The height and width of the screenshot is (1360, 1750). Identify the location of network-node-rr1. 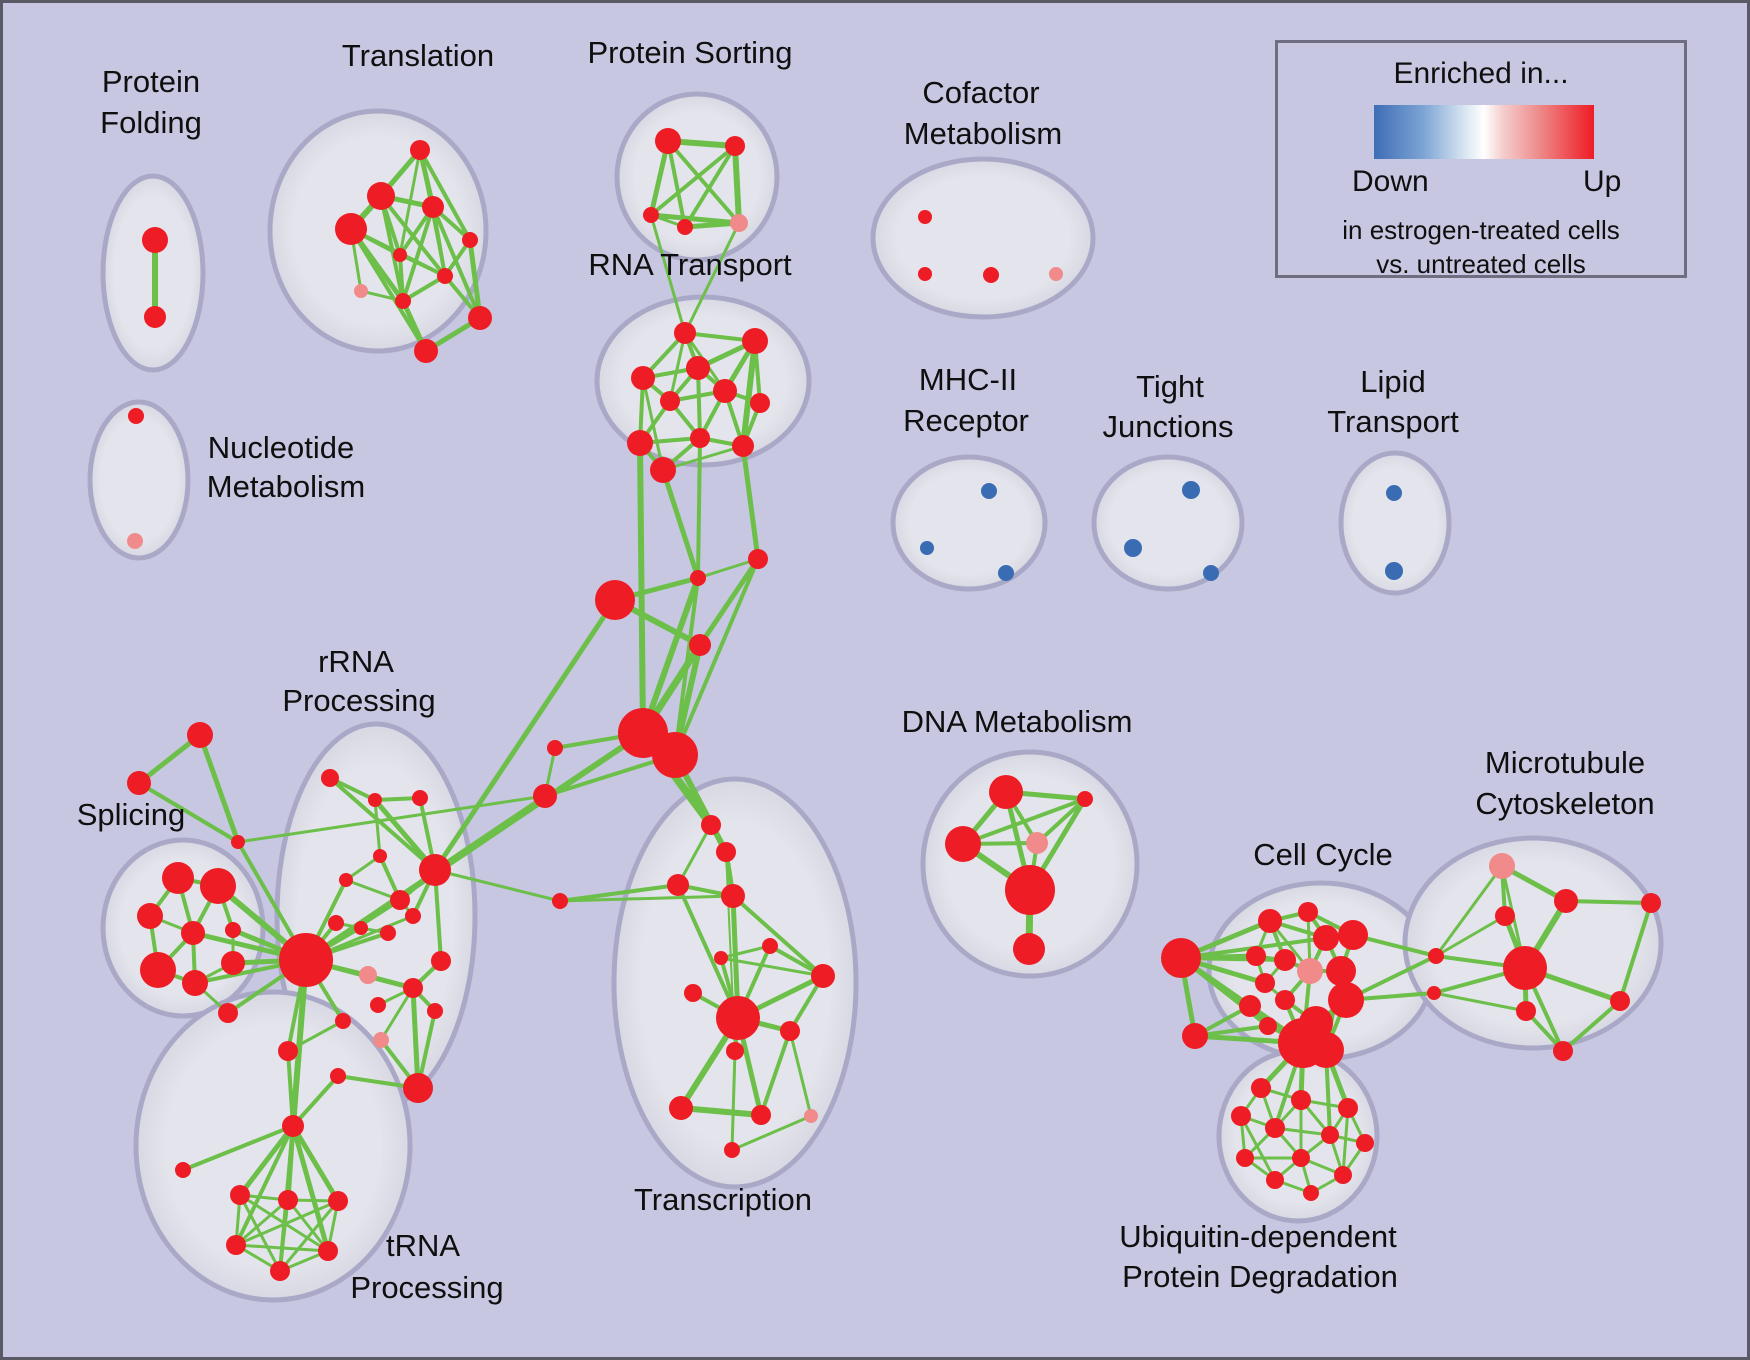
(330, 778).